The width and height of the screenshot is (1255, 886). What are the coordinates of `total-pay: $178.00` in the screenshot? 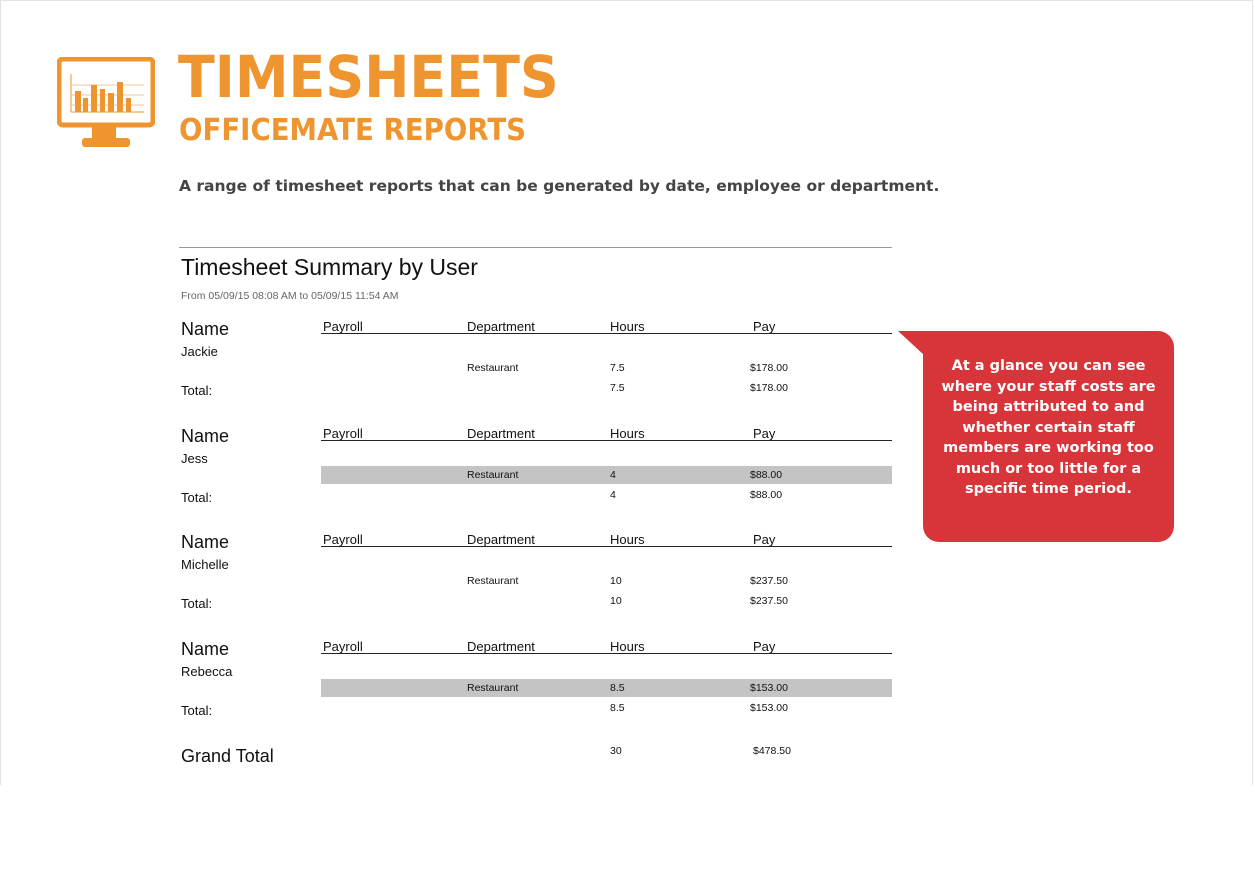 It's located at (769, 388).